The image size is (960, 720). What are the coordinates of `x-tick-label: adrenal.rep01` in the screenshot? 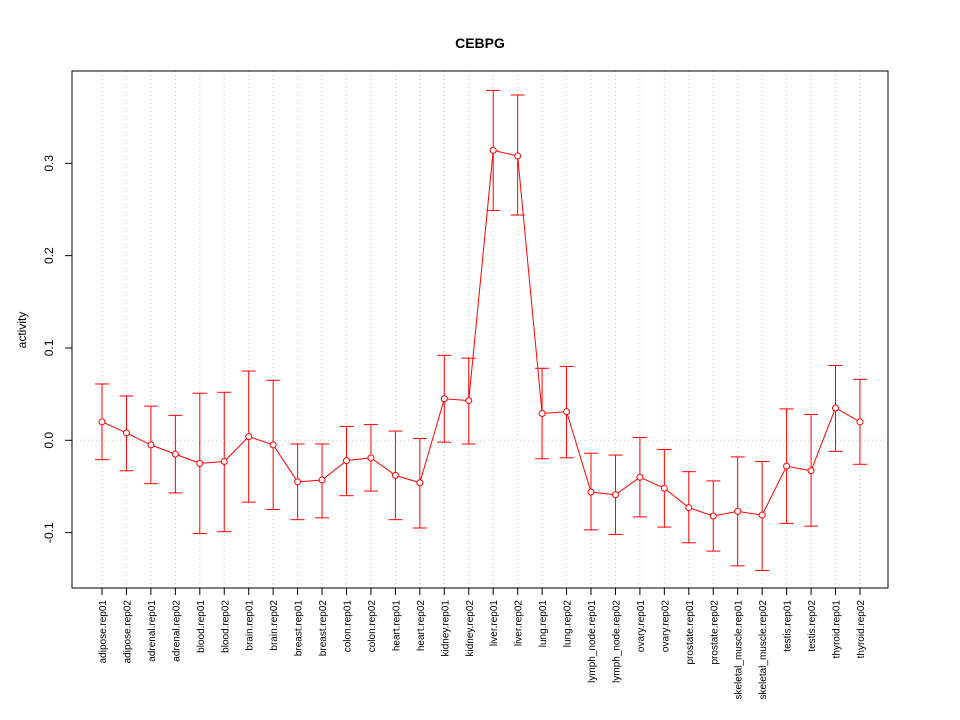 It's located at (152, 631).